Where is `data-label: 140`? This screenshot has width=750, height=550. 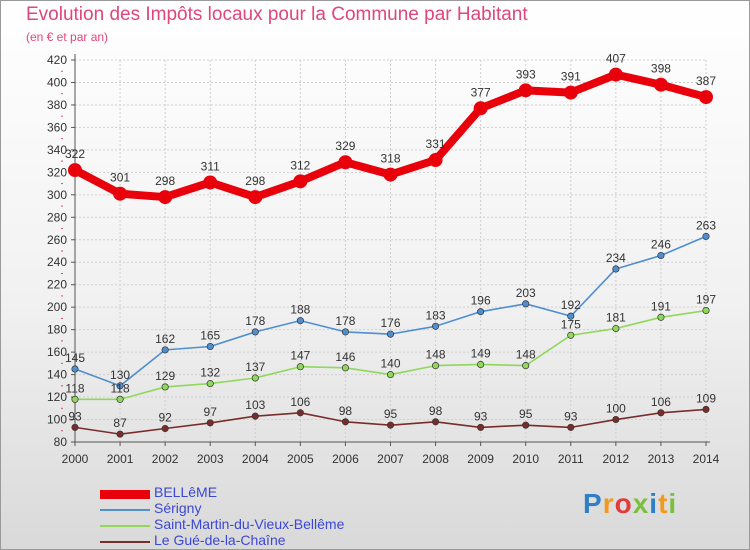 data-label: 140 is located at coordinates (390, 364).